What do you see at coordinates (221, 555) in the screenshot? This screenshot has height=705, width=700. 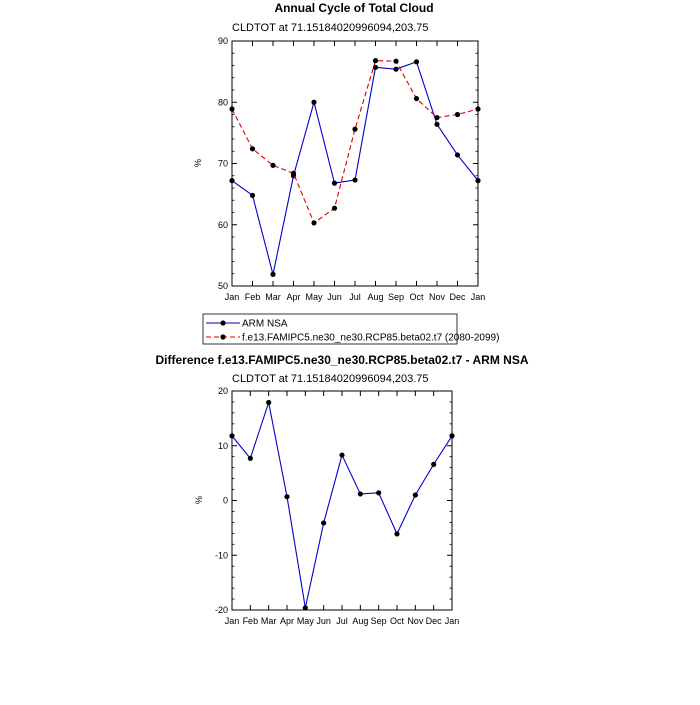 I see `y-tick-label: -10` at bounding box center [221, 555].